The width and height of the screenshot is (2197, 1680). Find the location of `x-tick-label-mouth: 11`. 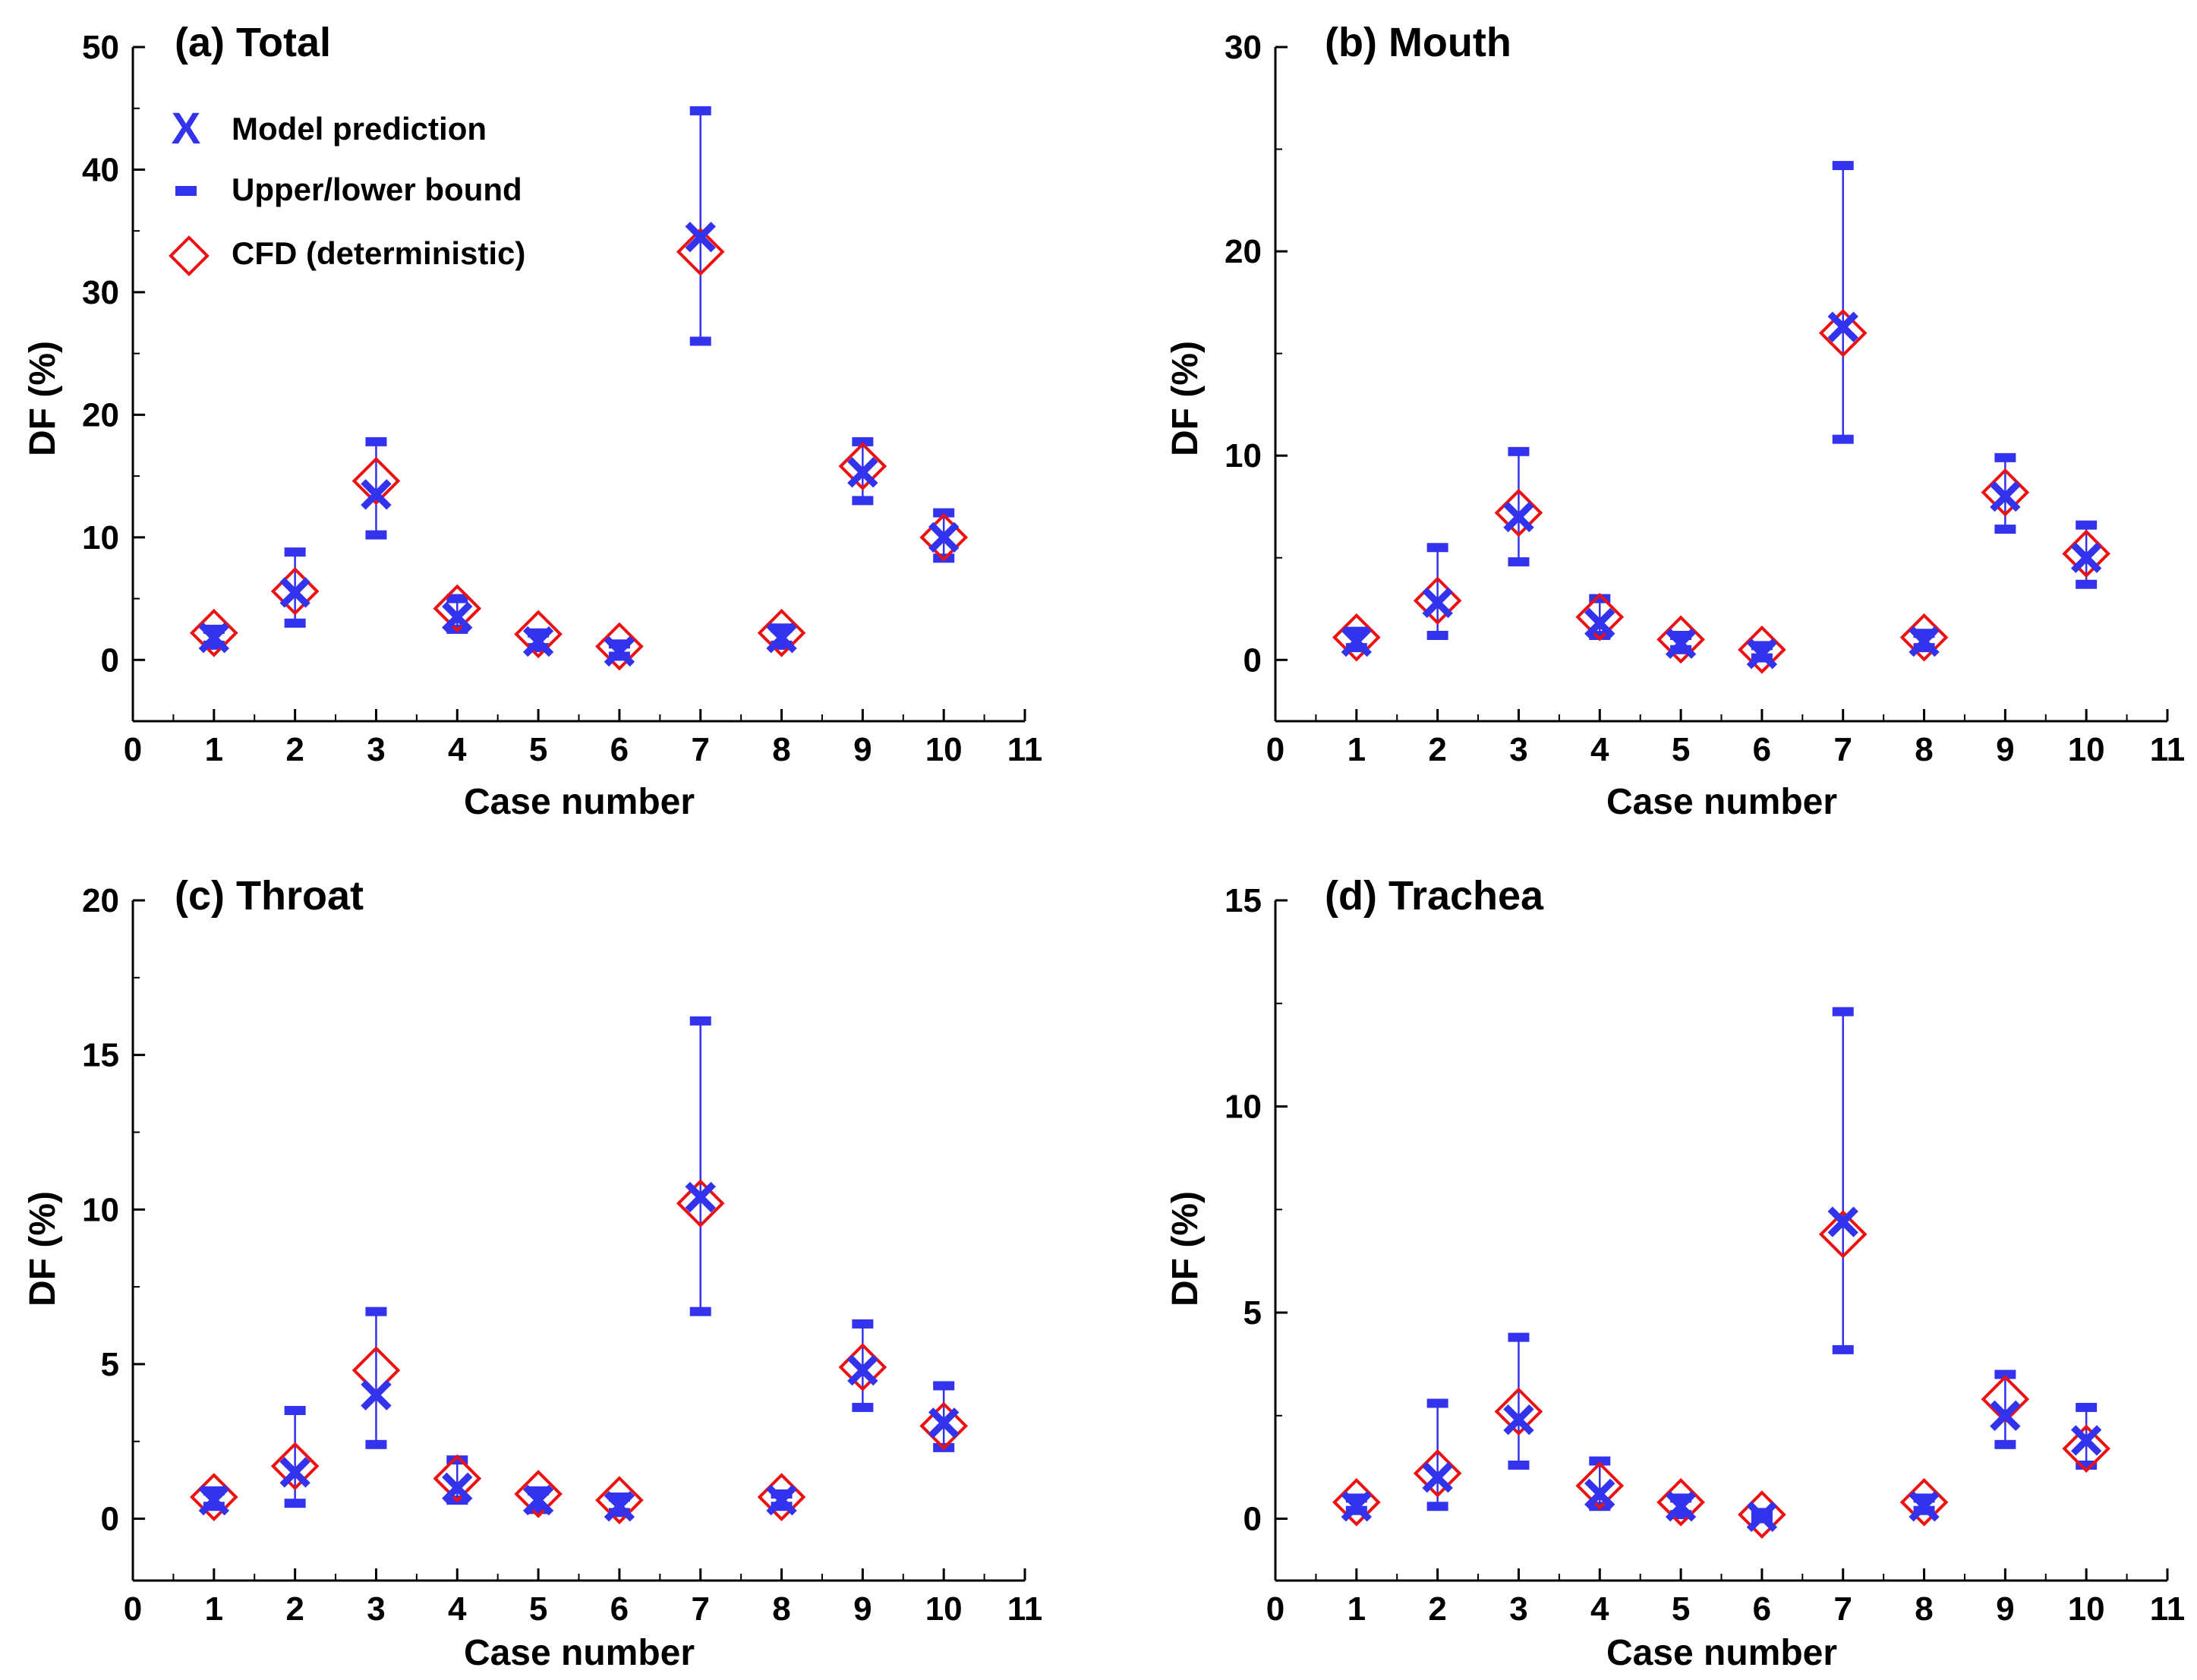

x-tick-label-mouth: 11 is located at coordinates (2168, 749).